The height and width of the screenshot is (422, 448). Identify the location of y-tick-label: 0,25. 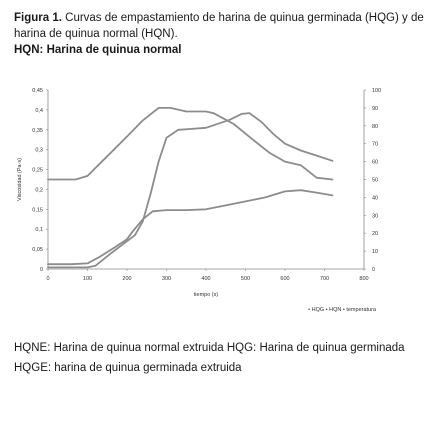
(37, 171).